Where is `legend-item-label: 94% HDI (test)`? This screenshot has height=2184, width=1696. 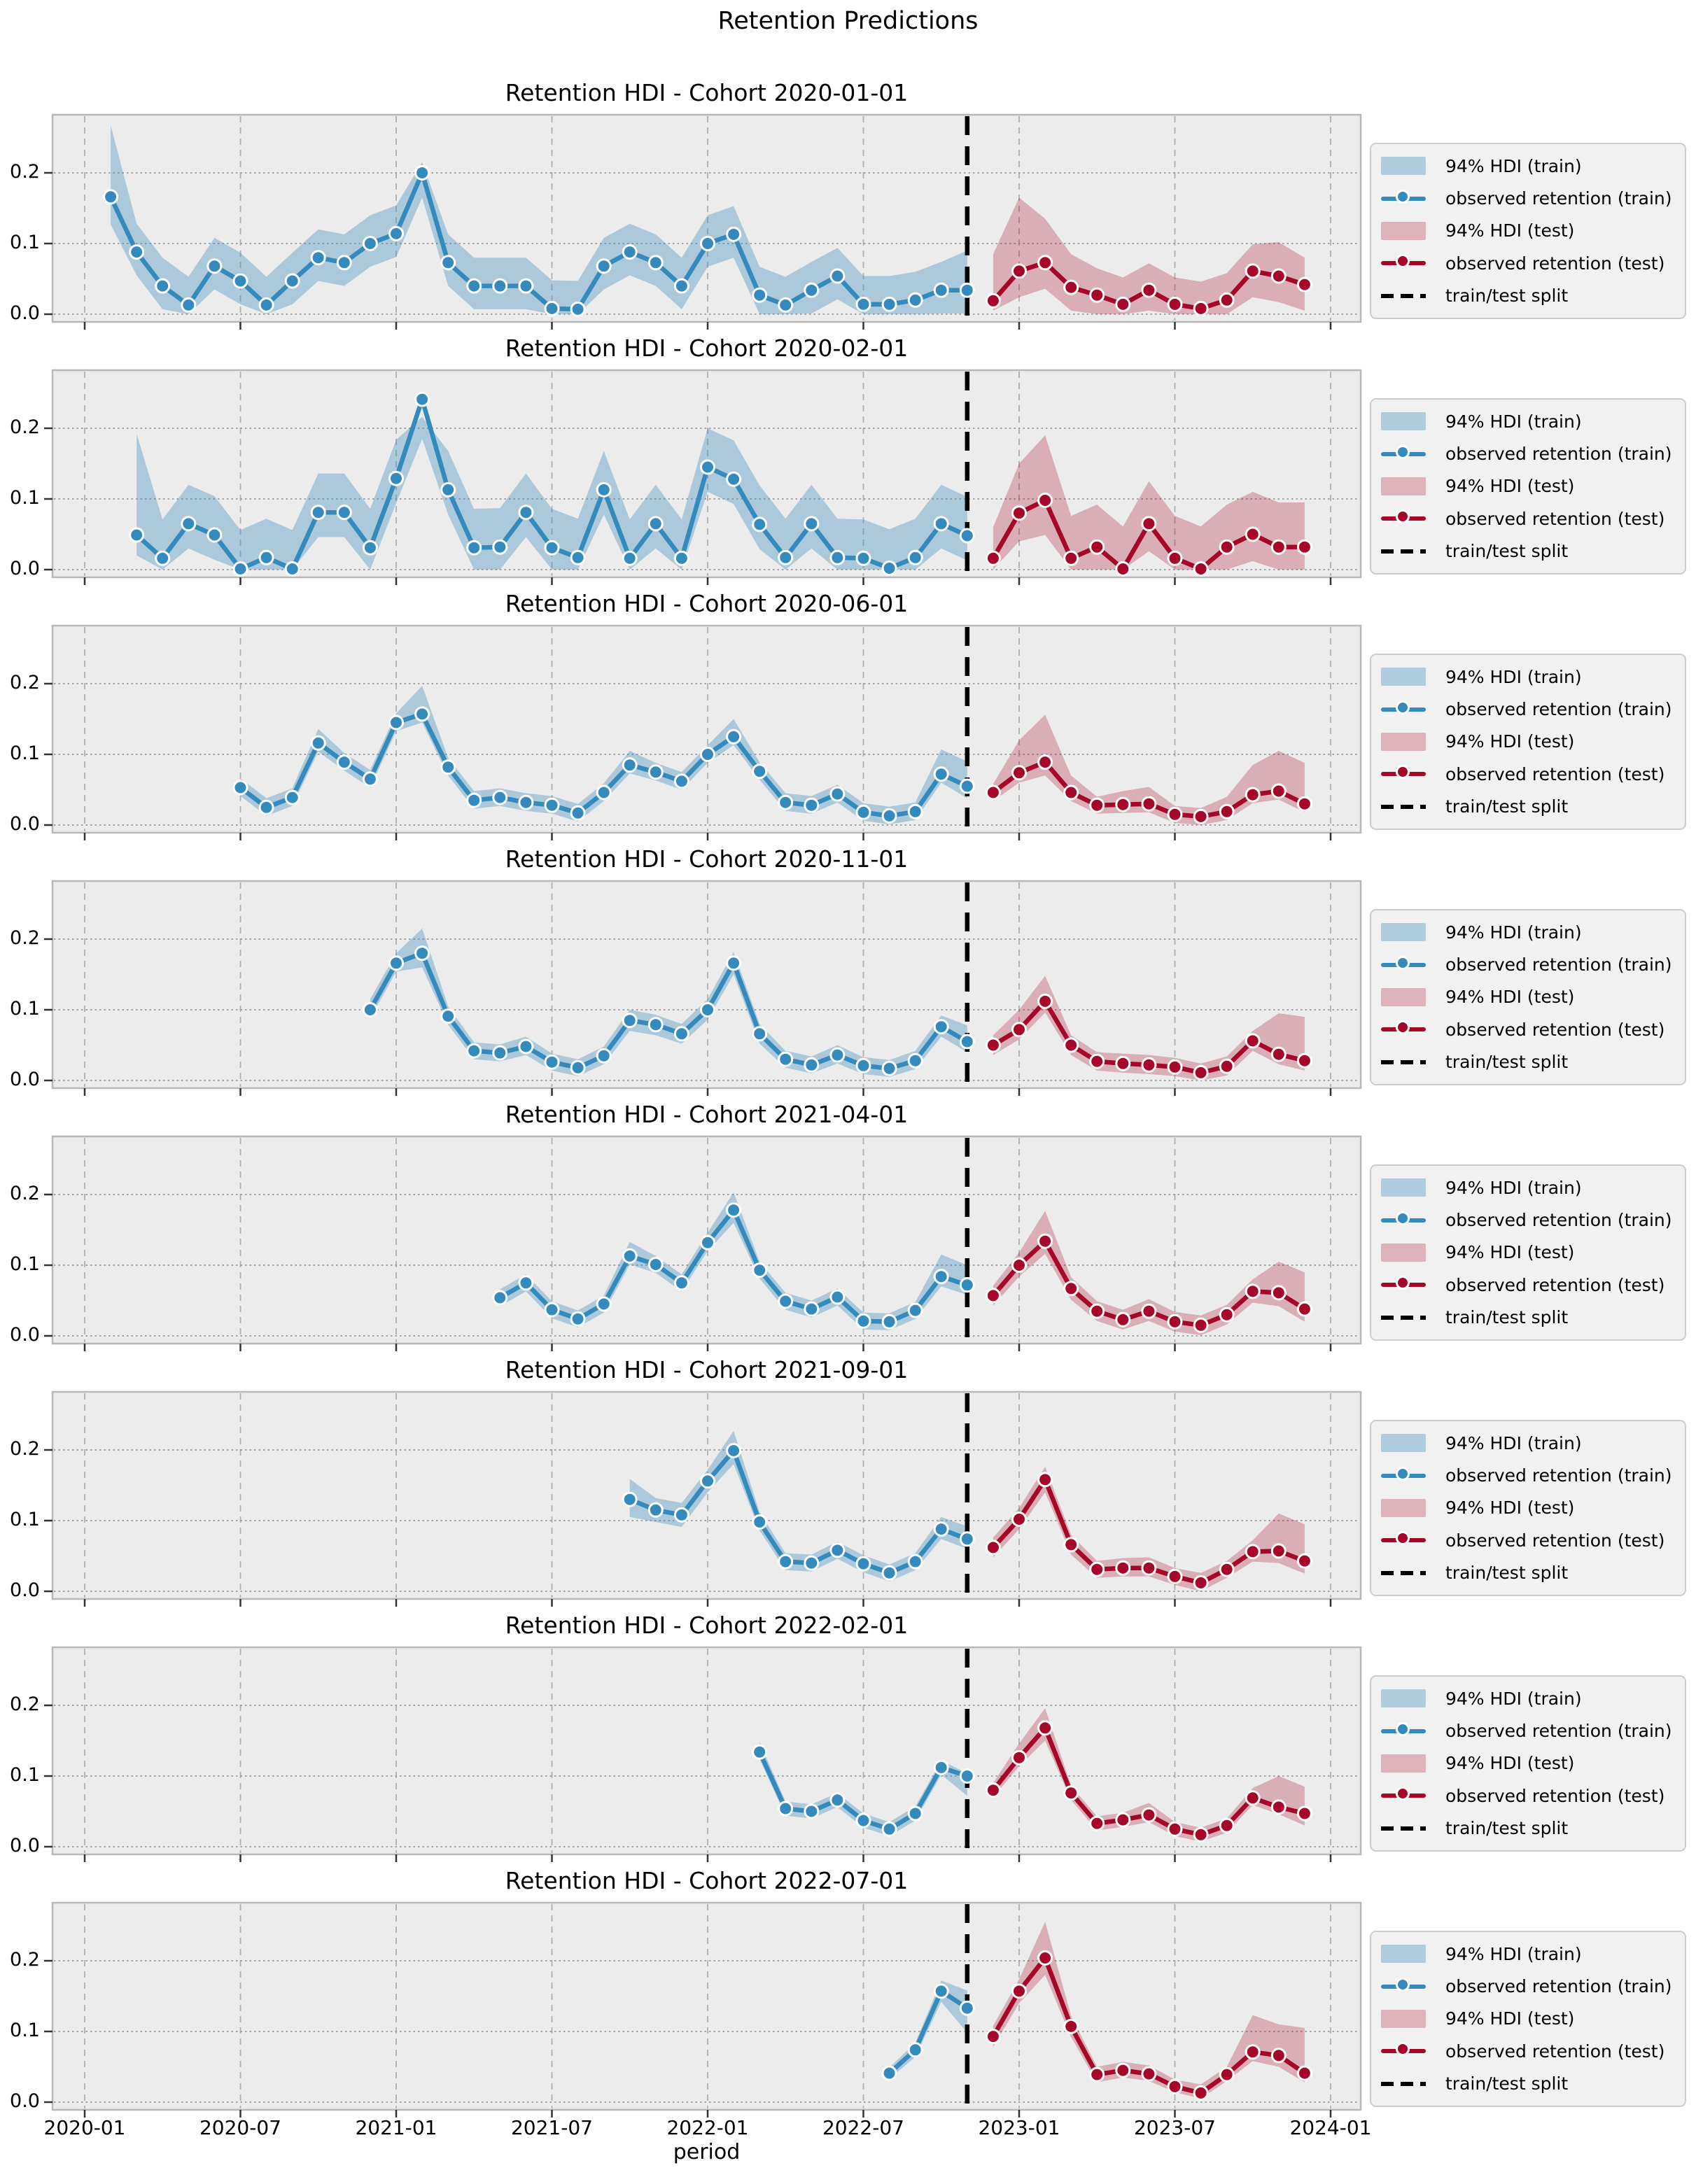
legend-item-label: 94% HDI (test) is located at coordinates (1510, 230).